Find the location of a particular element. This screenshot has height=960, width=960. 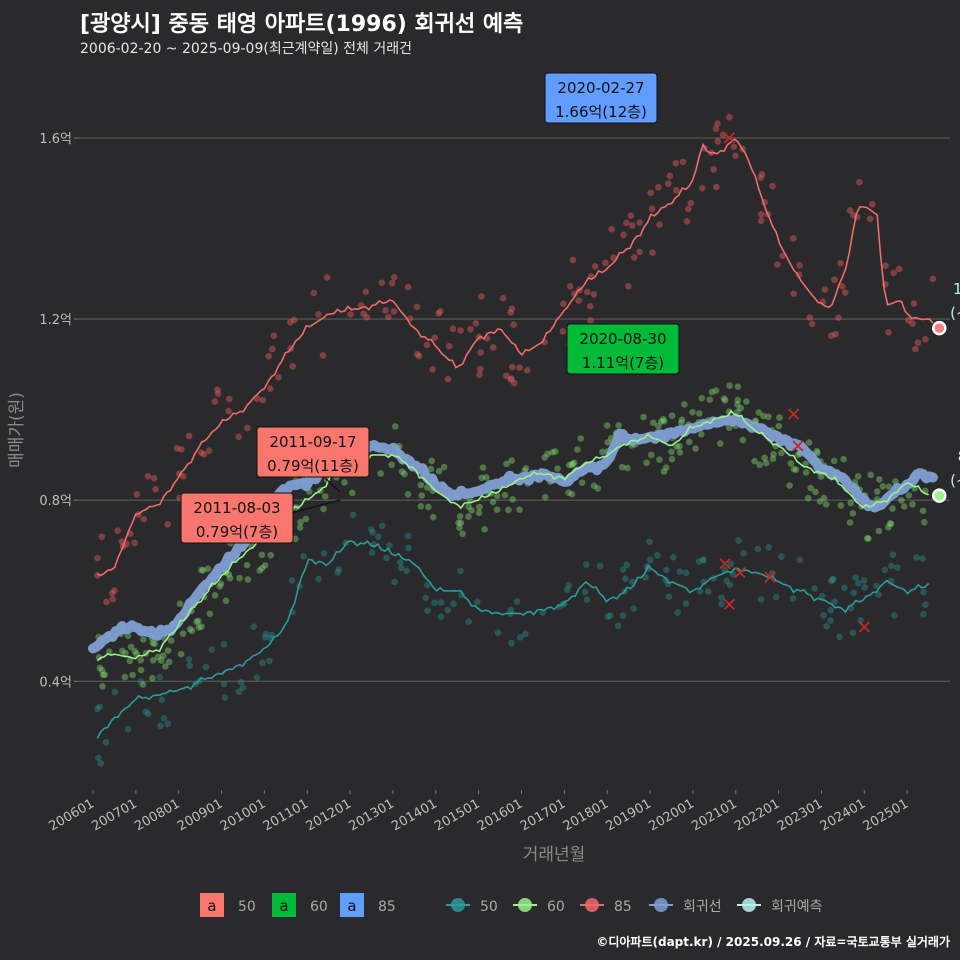

cancel-mark is located at coordinates (864, 627).